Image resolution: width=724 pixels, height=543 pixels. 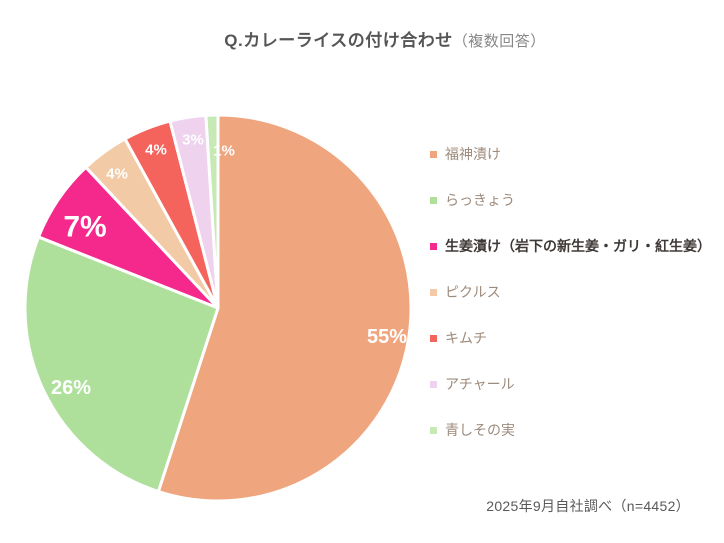 I want to click on source-note: 2025年9月自社調べ（n=4452）, so click(x=588, y=506).